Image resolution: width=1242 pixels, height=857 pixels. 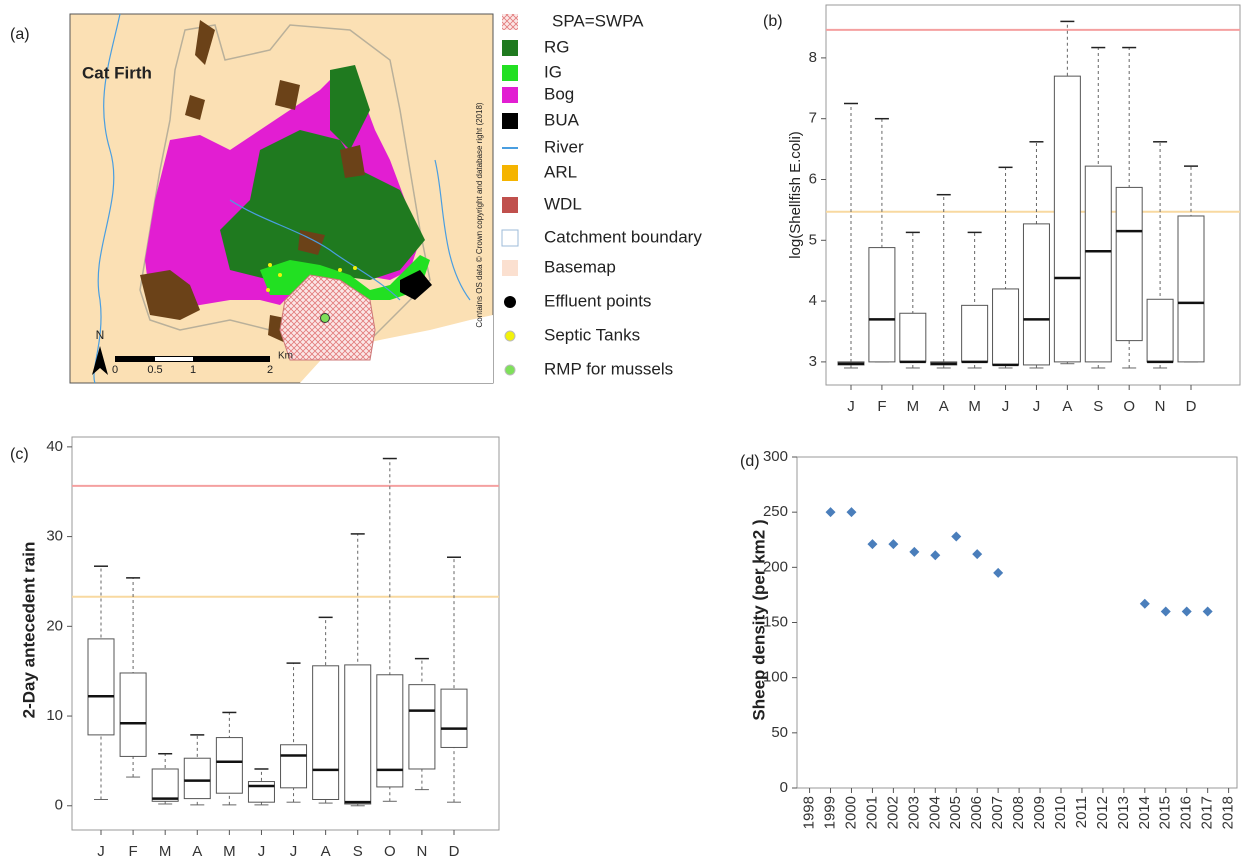 I want to click on legend-label: Catchment boundary, so click(x=623, y=236).